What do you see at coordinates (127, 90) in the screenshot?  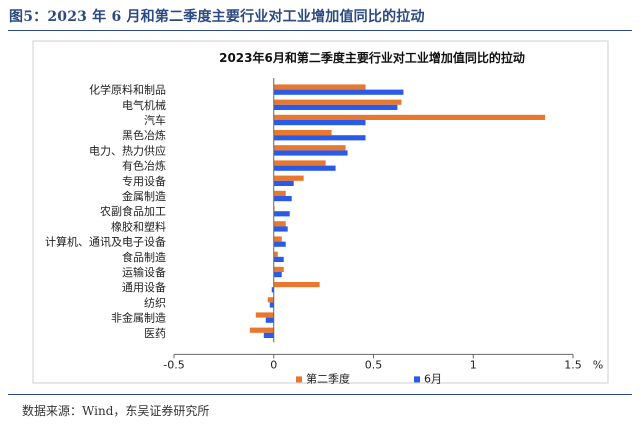 I see `category-label: 化学原料和制品` at bounding box center [127, 90].